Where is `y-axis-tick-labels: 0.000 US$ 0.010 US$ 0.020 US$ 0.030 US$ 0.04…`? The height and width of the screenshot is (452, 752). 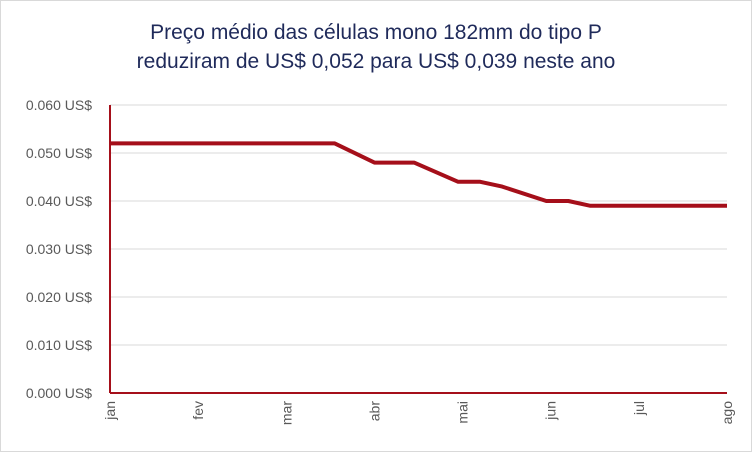
y-axis-tick-labels: 0.000 US$ 0.010 US$ 0.020 US$ 0.030 US$ 0.04… is located at coordinates (59, 249).